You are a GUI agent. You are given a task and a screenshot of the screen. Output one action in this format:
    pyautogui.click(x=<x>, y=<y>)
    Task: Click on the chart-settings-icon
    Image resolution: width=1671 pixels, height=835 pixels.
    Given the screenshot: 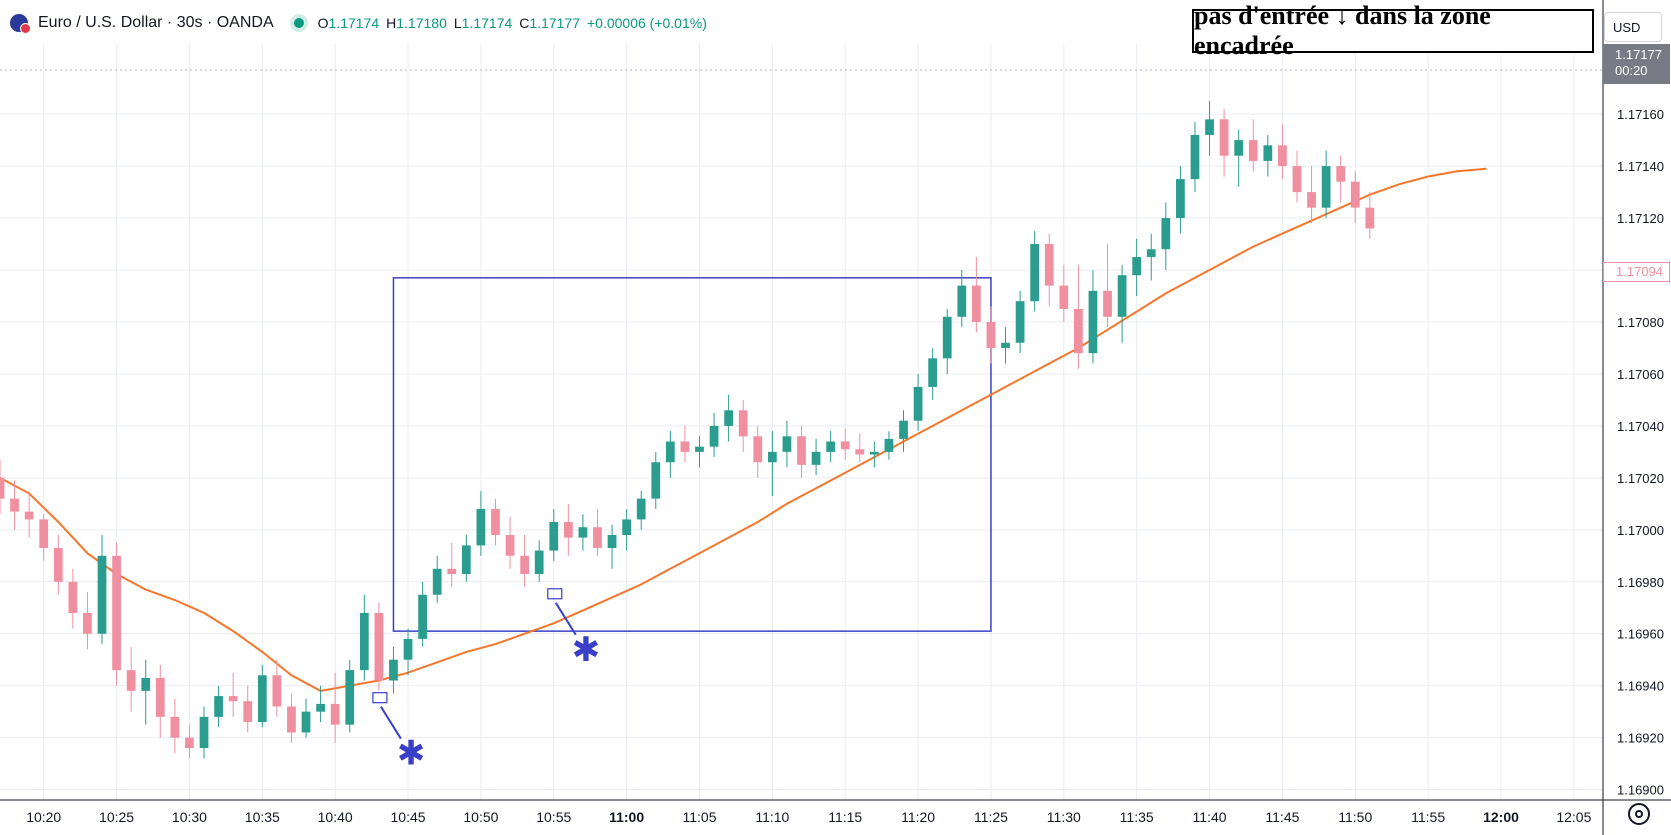 What is the action you would take?
    pyautogui.click(x=1639, y=814)
    